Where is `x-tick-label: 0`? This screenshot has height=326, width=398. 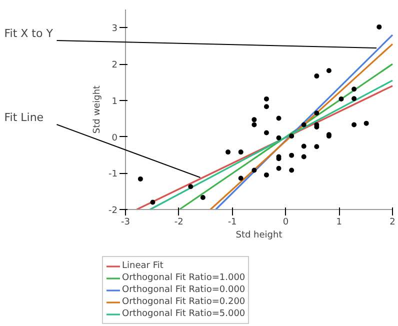 x-tick-label: 0 is located at coordinates (285, 223).